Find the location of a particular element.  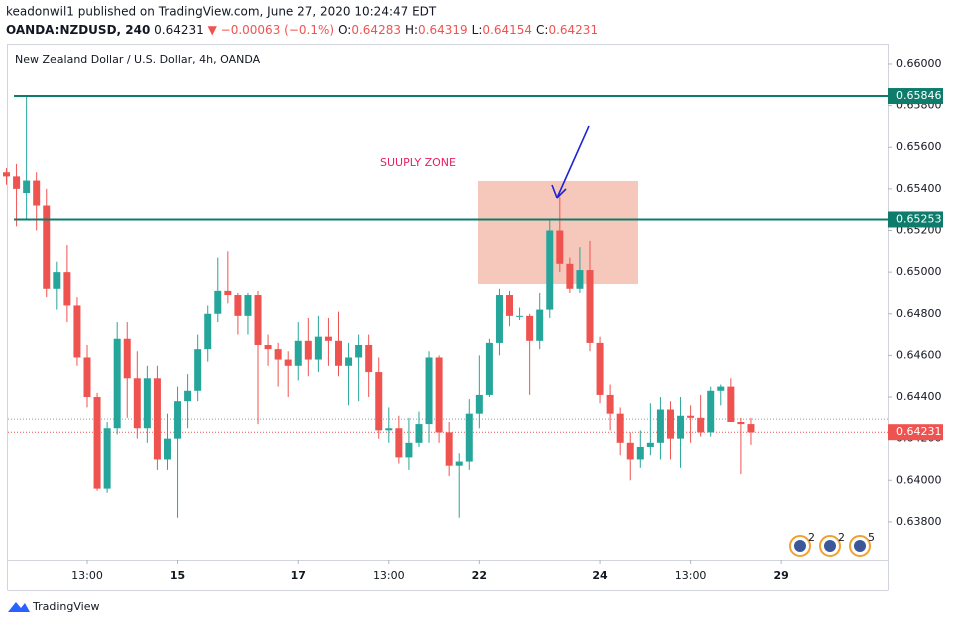

brand: TradingView is located at coordinates (65, 606).